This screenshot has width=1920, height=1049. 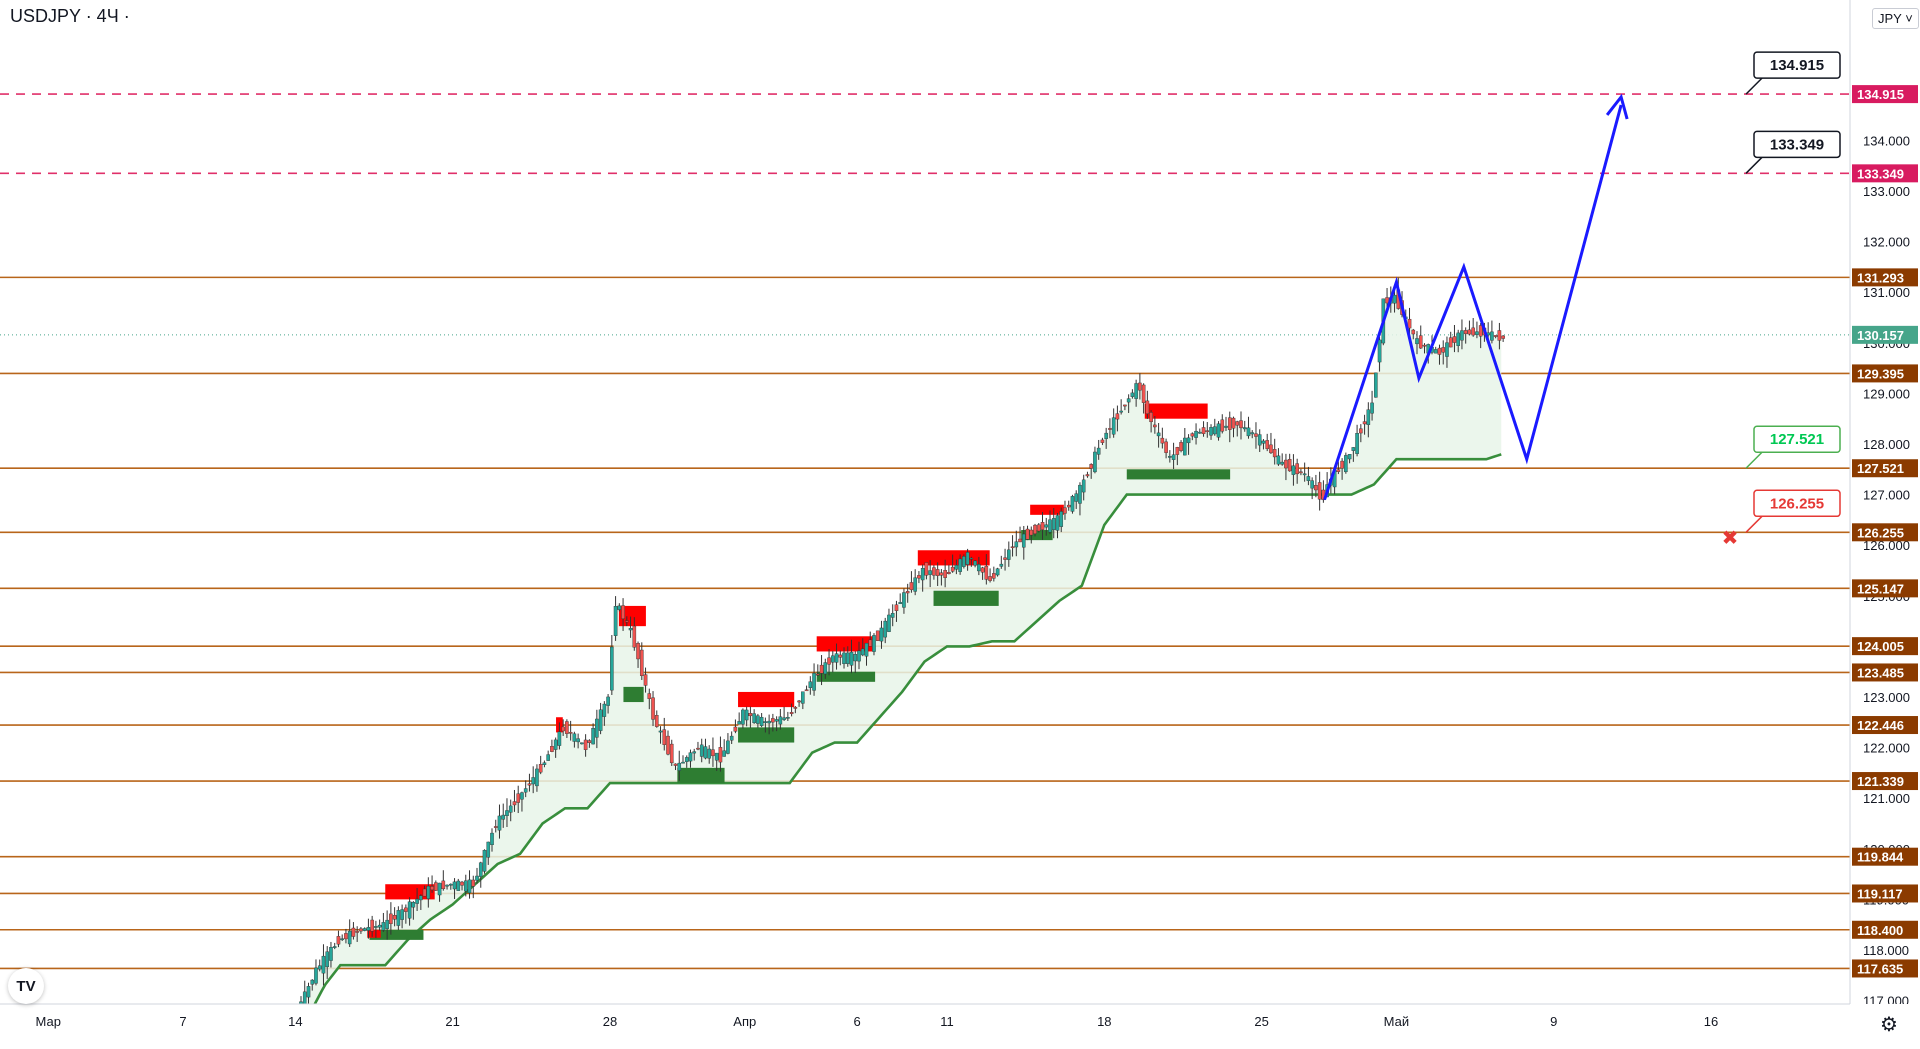 I want to click on price-tick-label: 122.000, so click(x=1886, y=748).